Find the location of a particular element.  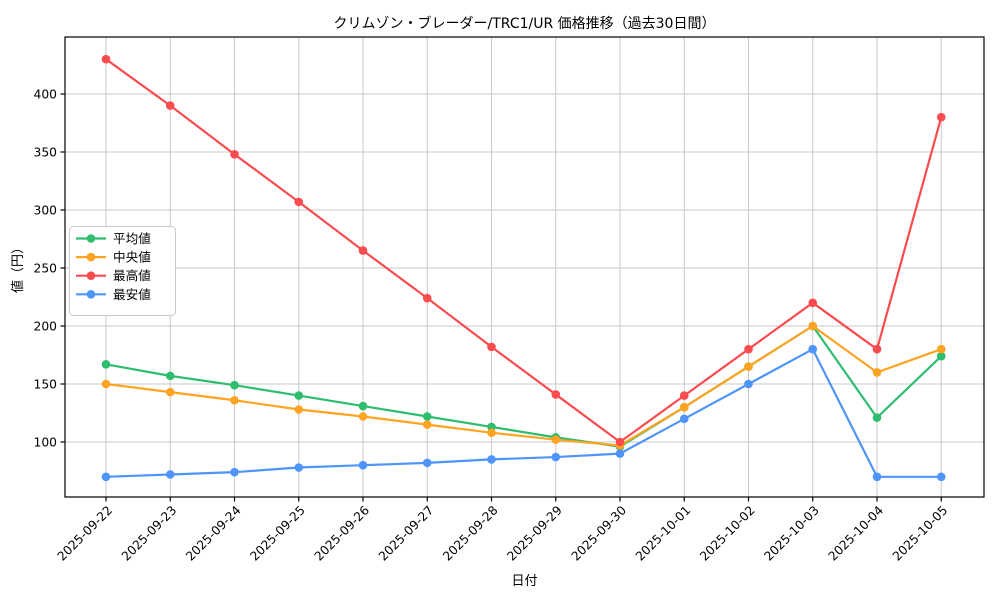

y-tick-label: 150 is located at coordinates (45, 385).